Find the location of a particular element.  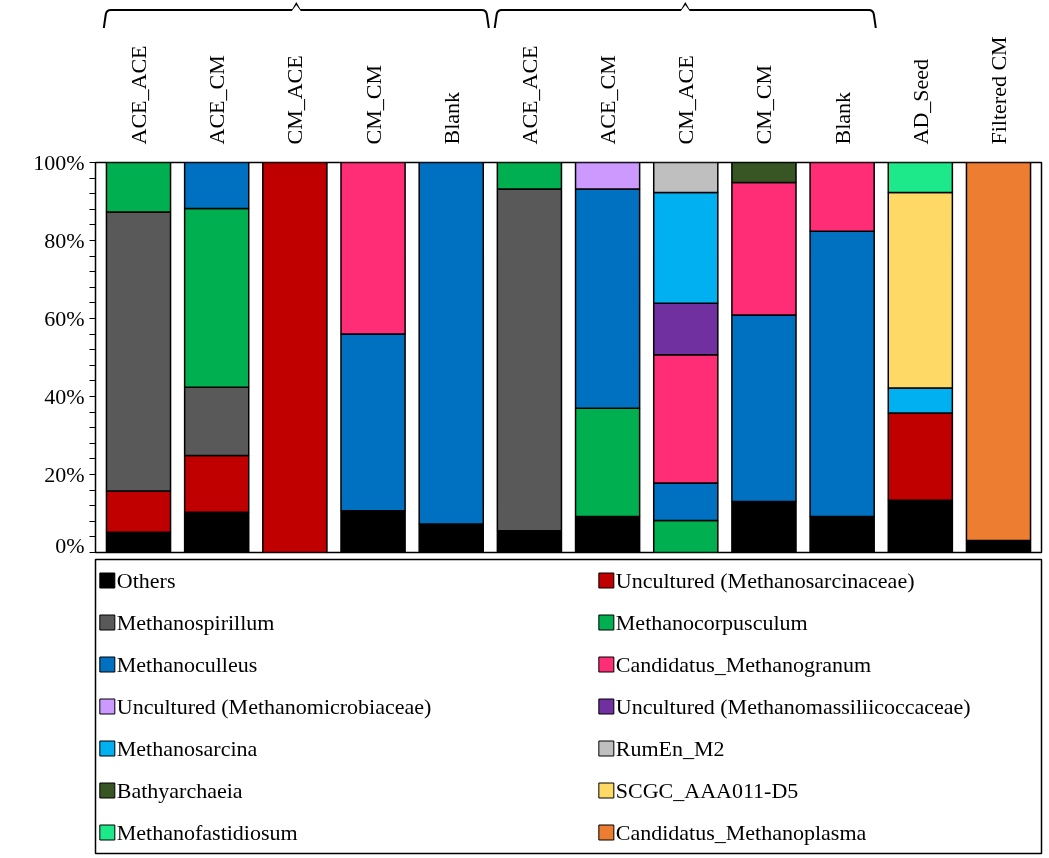

legend-label: Uncultured (Methanomassiliicoccaceae) is located at coordinates (793, 706).